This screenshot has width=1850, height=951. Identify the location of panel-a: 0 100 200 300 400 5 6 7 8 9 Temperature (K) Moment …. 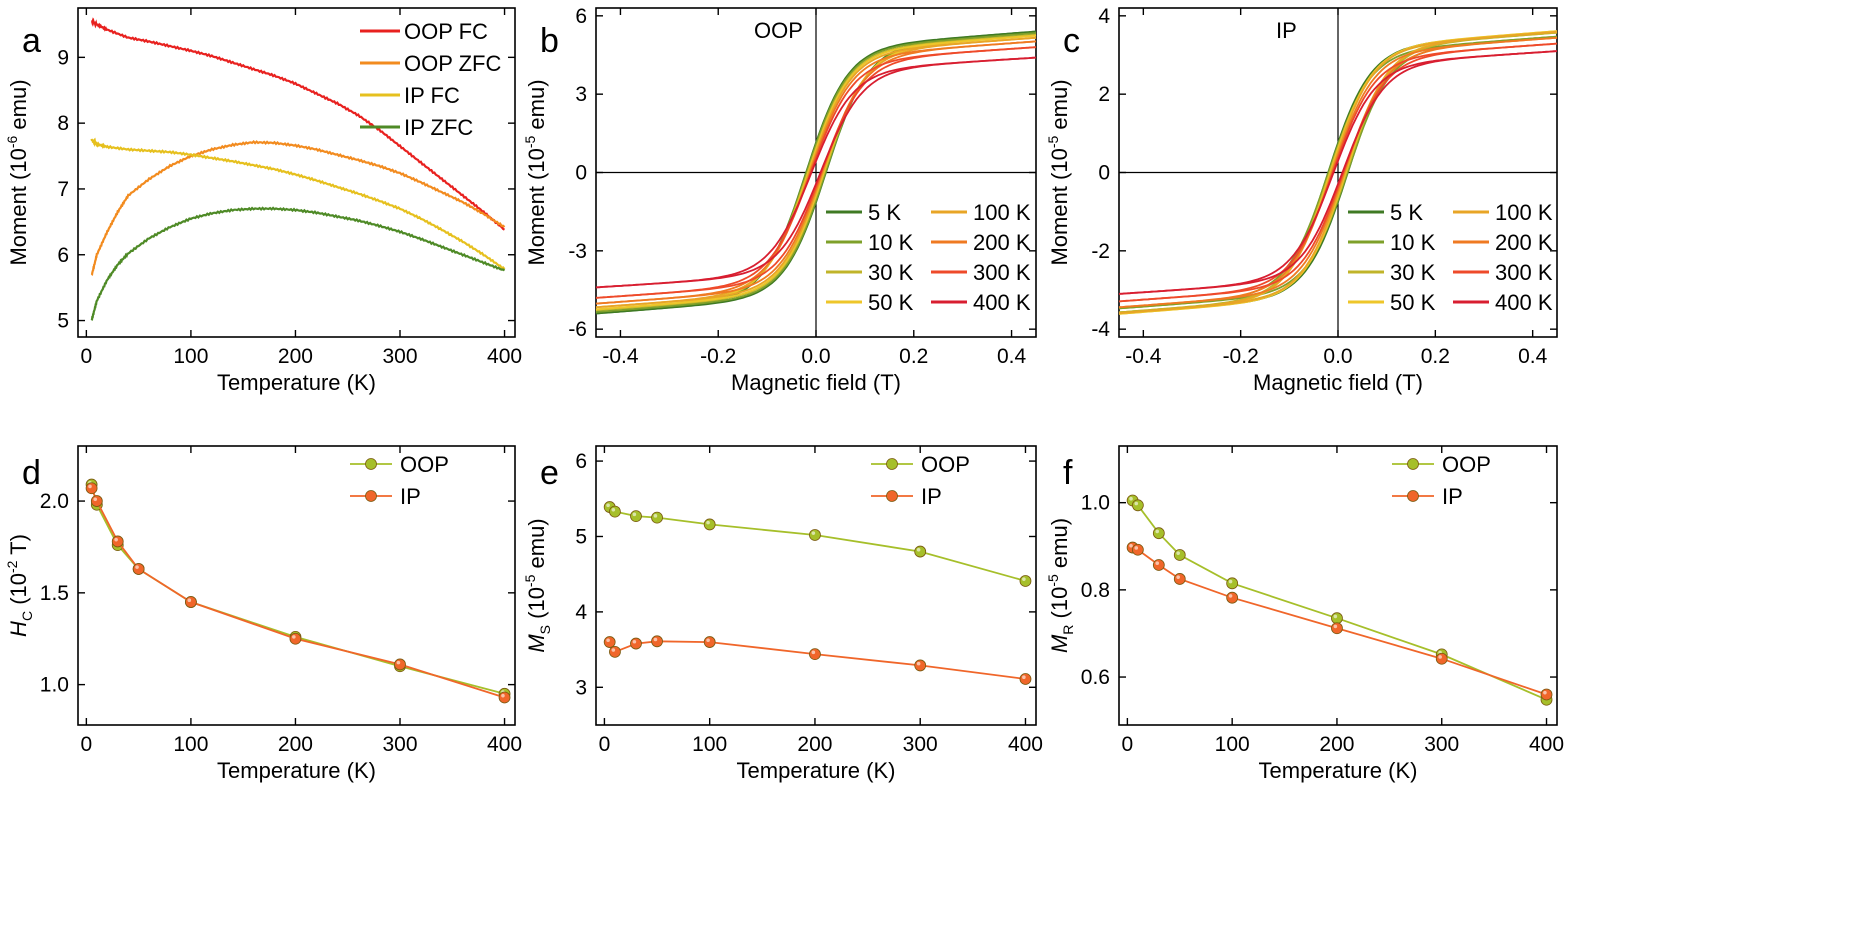
(263, 201).